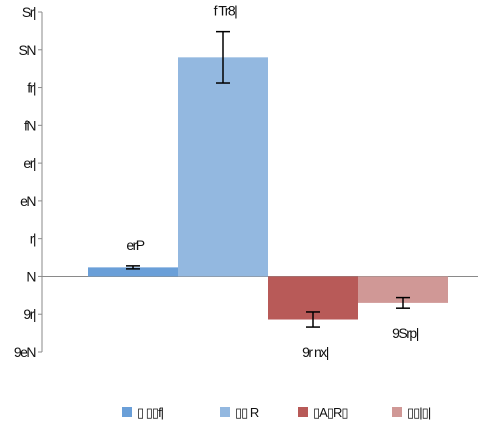 Image resolution: width=480 pixels, height=434 pixels. What do you see at coordinates (27, 50) in the screenshot?
I see `y-tick-label: SΝ` at bounding box center [27, 50].